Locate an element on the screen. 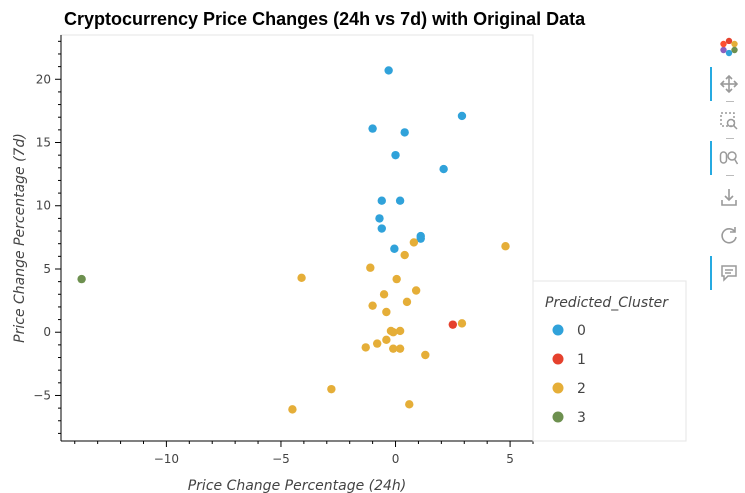  legend-items: 0 1 2 3 is located at coordinates (569, 374).